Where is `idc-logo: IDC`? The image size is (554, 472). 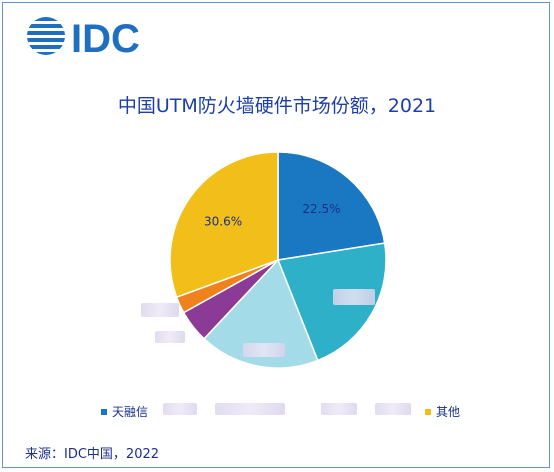 idc-logo: IDC is located at coordinates (83, 39).